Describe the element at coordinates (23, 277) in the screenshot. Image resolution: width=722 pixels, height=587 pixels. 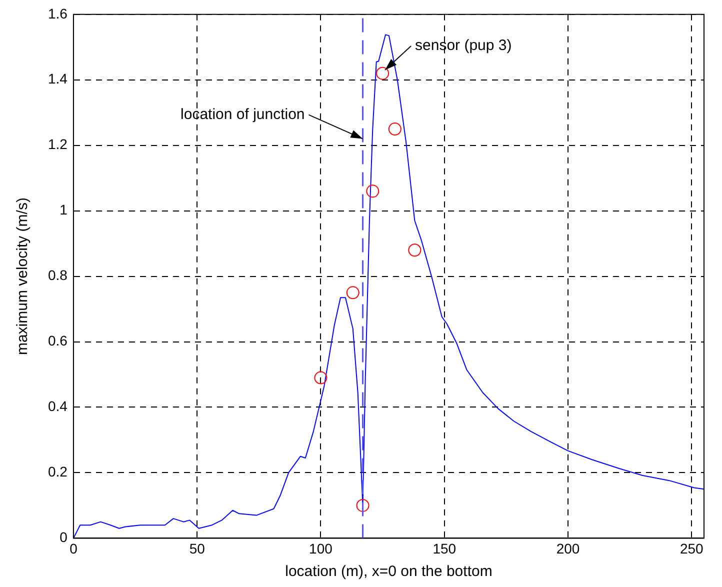
I see `y-axis-title: maximum velocity (m/s)` at that location.